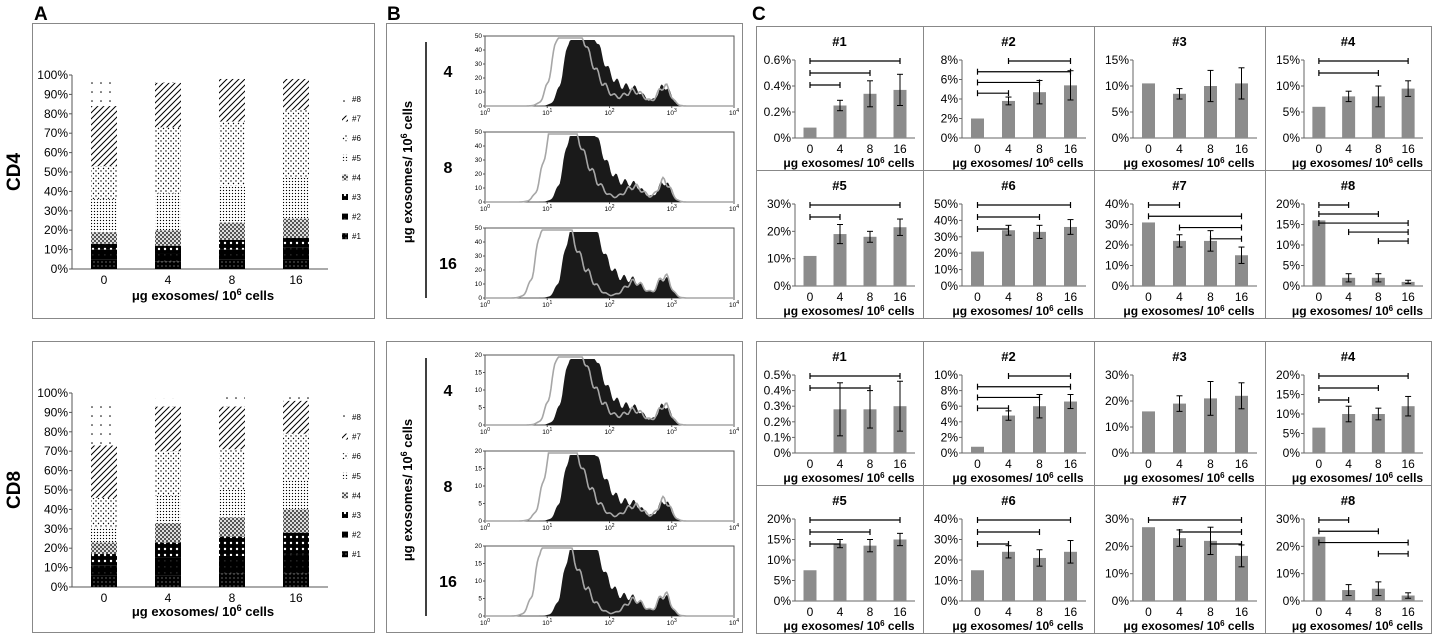 This screenshot has height=638, width=1439. I want to click on b-cd4-xtick-label: 10⁴, so click(734, 112).